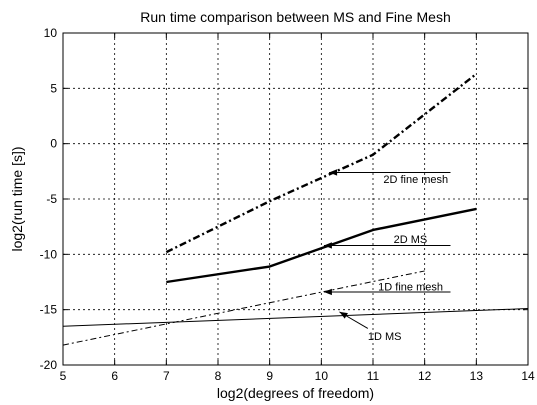 The height and width of the screenshot is (405, 537). Describe the element at coordinates (114, 376) in the screenshot. I see `x-tick-label: 6` at that location.